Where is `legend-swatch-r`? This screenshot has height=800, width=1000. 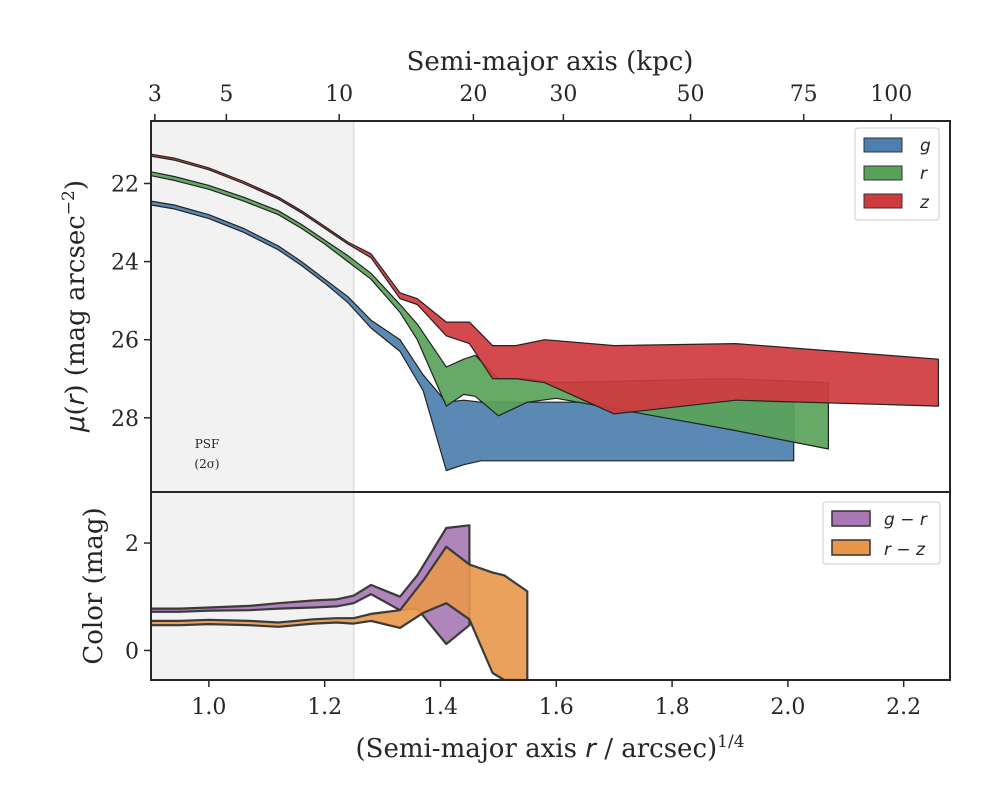 legend-swatch-r is located at coordinates (883, 173).